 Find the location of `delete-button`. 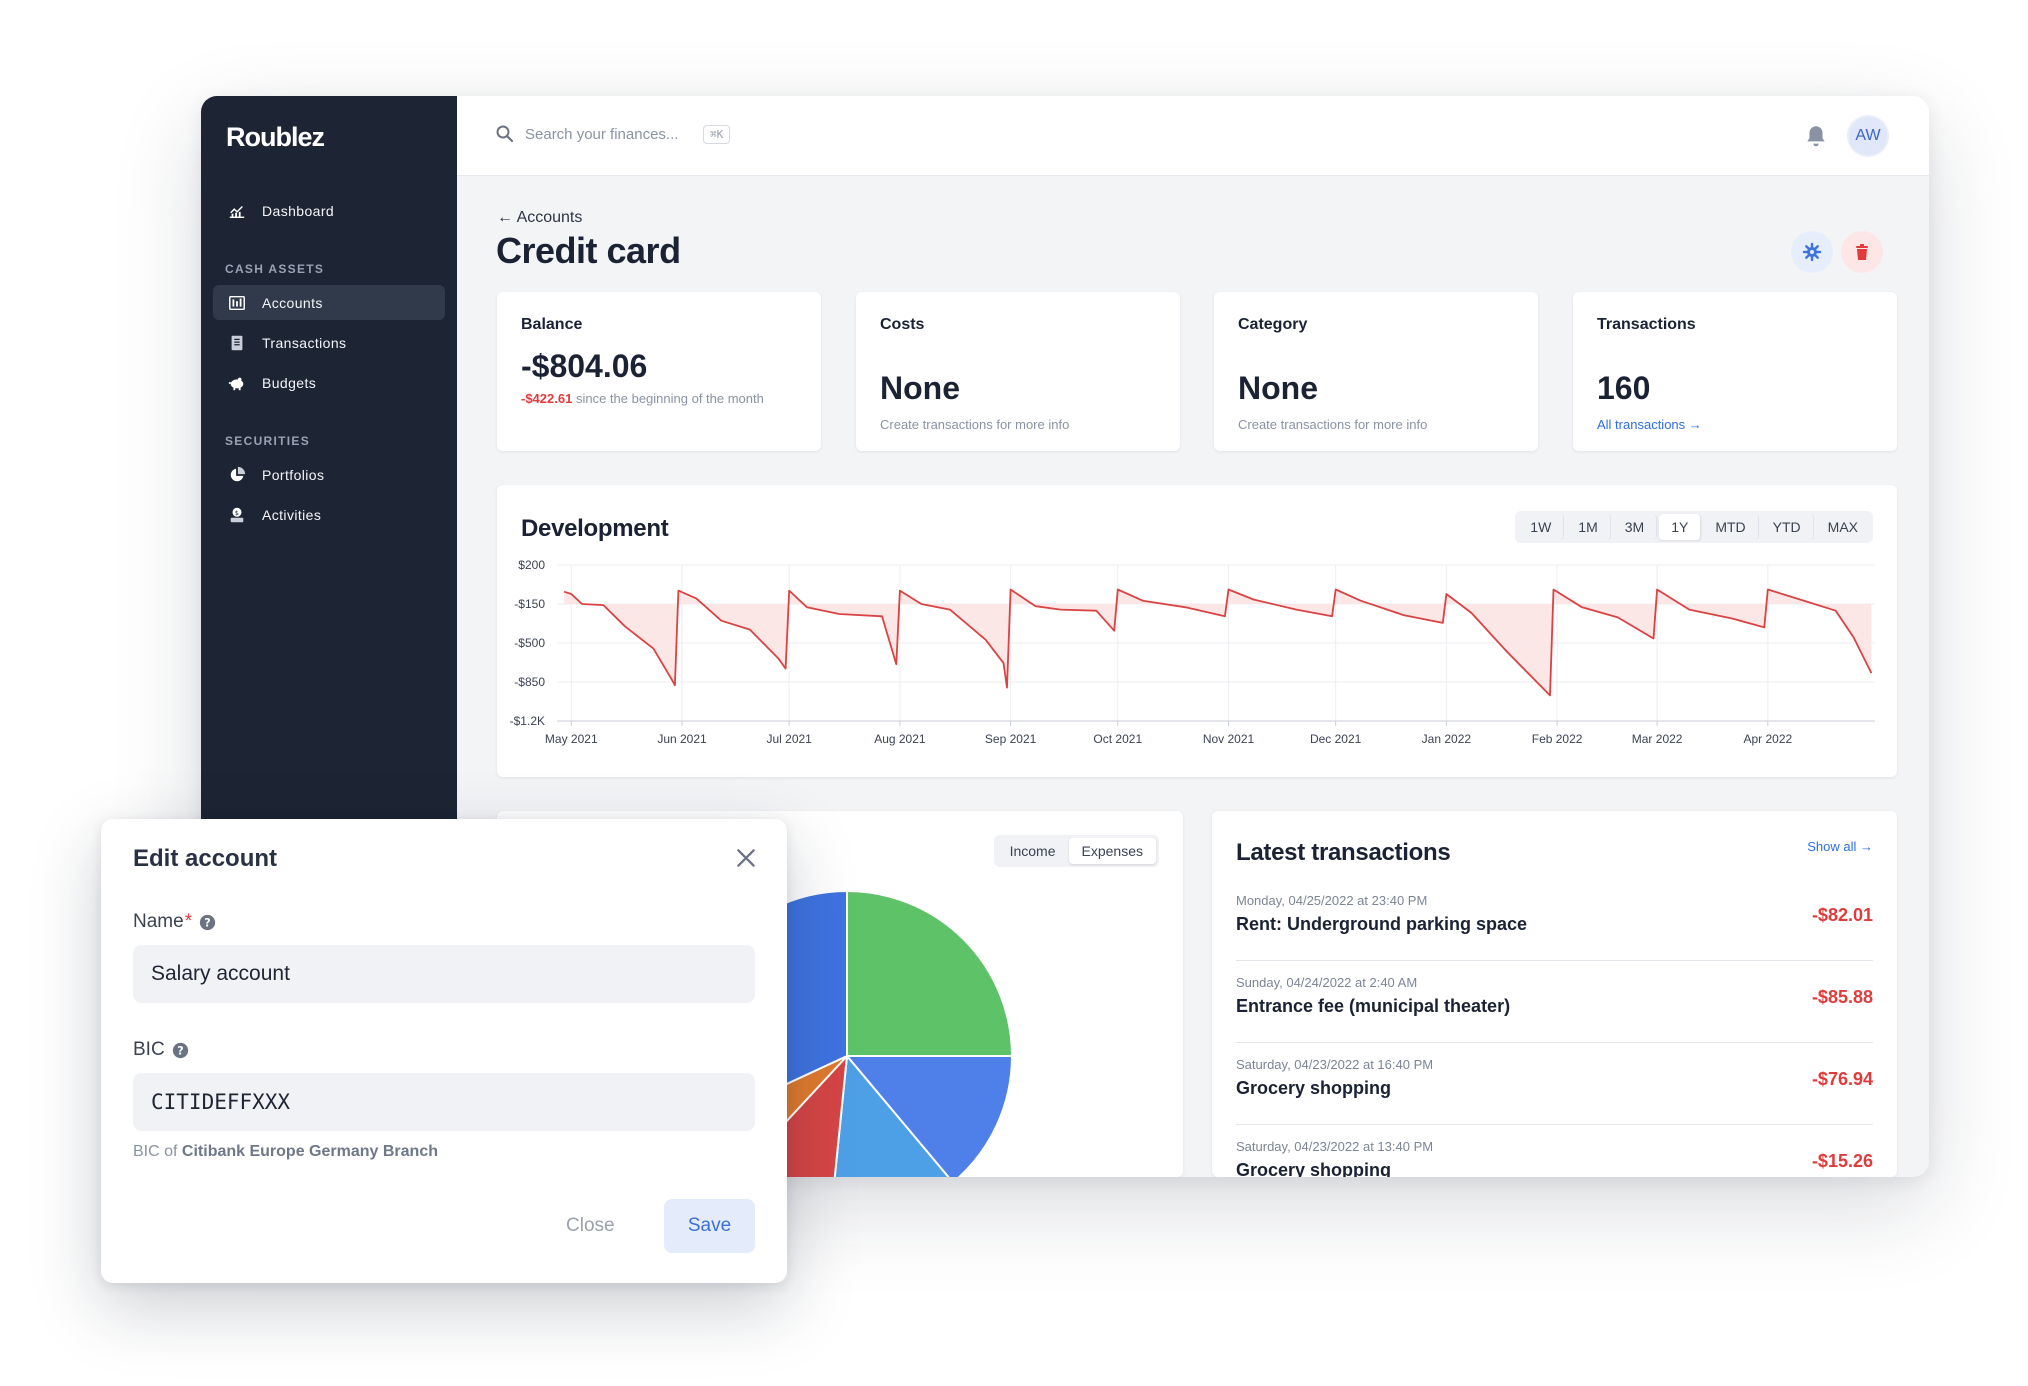

delete-button is located at coordinates (1862, 252).